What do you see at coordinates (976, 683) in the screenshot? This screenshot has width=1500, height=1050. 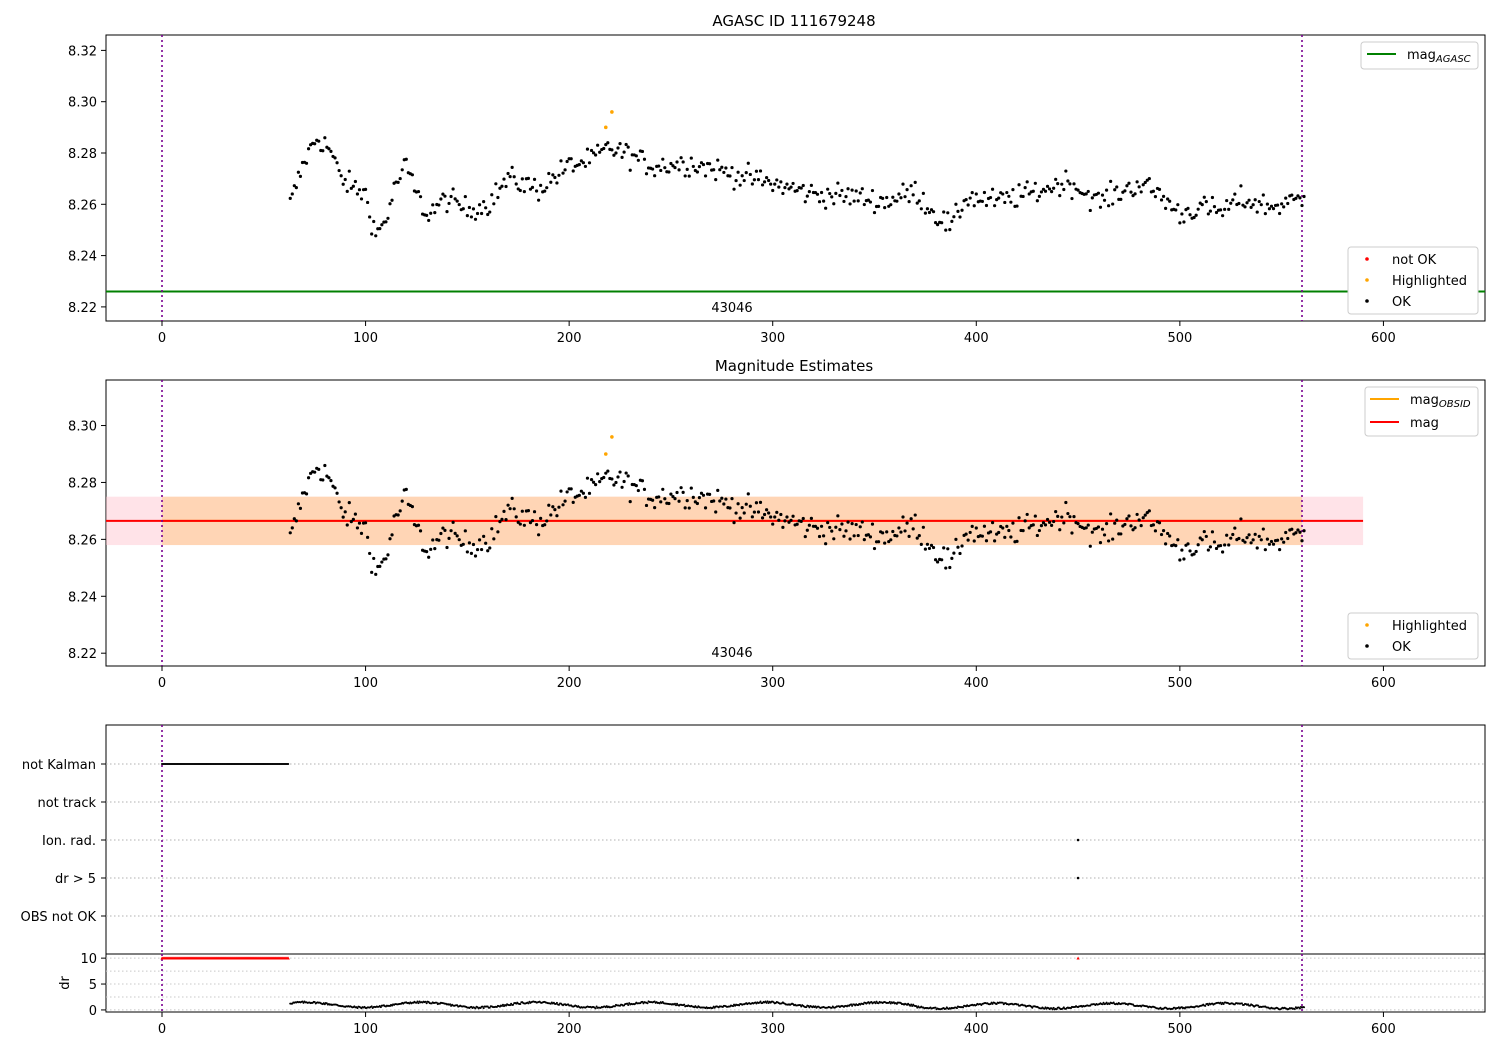 I see `x-tick-label: 400` at bounding box center [976, 683].